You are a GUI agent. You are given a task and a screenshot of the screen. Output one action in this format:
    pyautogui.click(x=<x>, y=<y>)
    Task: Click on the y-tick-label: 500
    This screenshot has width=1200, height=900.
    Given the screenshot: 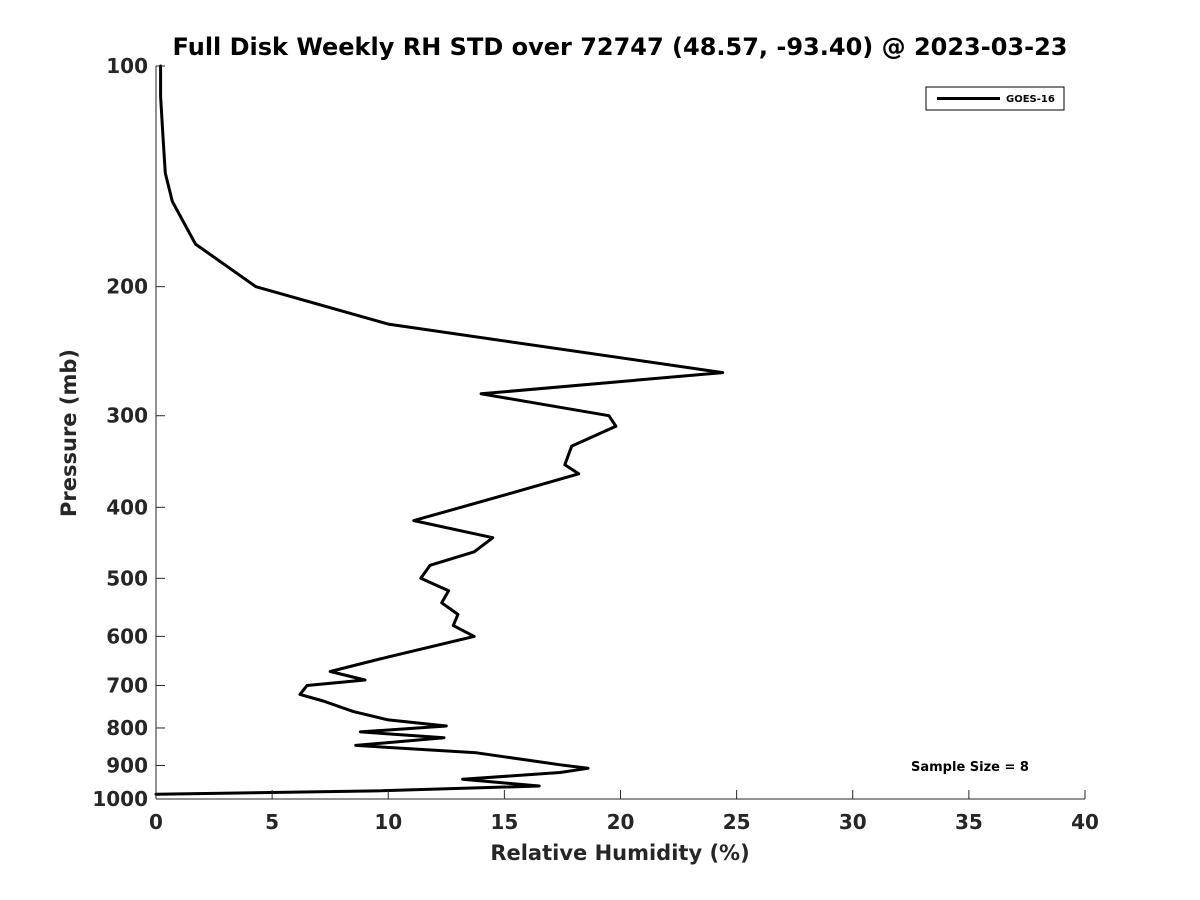 What is the action you would take?
    pyautogui.click(x=127, y=578)
    